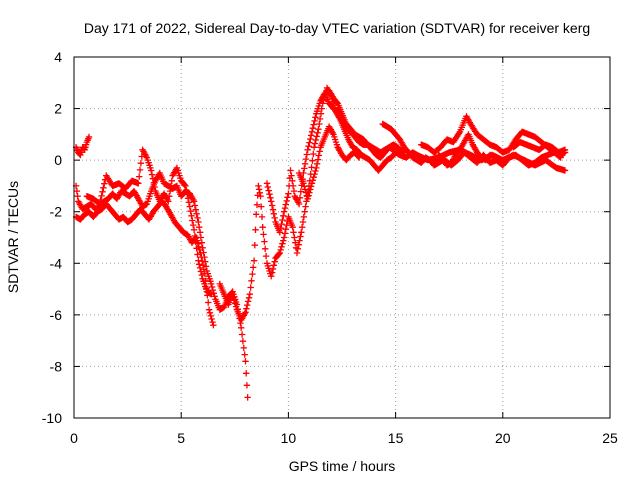  What do you see at coordinates (342, 466) in the screenshot?
I see `x-axis-label: GPS time / hours` at bounding box center [342, 466].